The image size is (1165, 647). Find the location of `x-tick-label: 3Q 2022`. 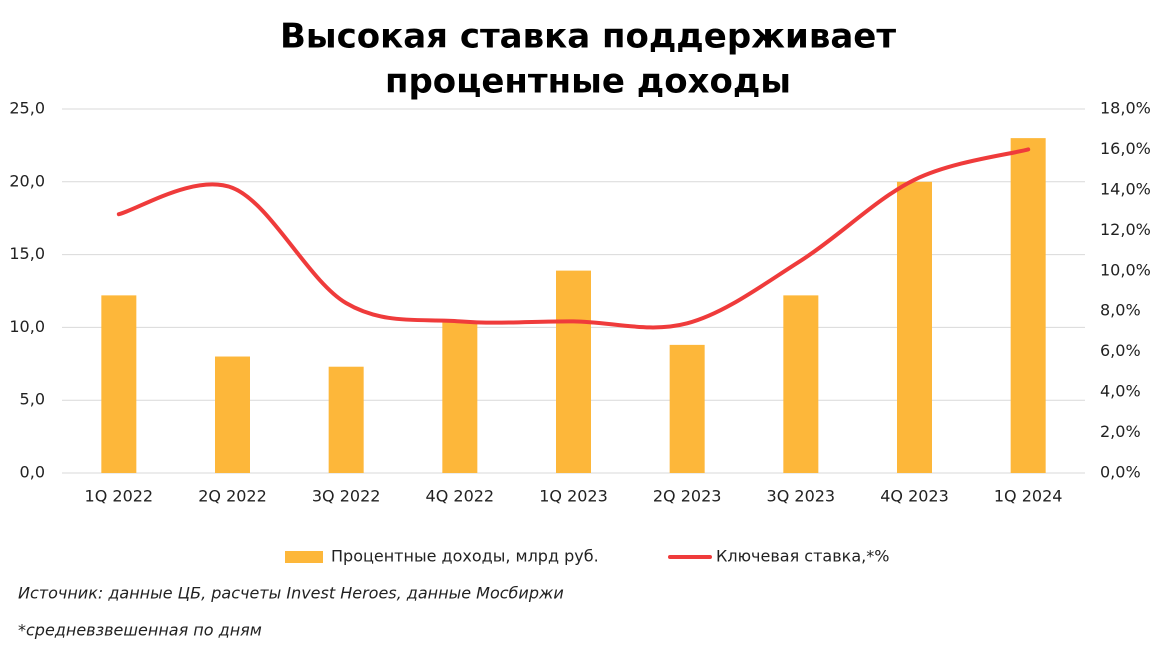

x-tick-label: 3Q 2022 is located at coordinates (346, 496).